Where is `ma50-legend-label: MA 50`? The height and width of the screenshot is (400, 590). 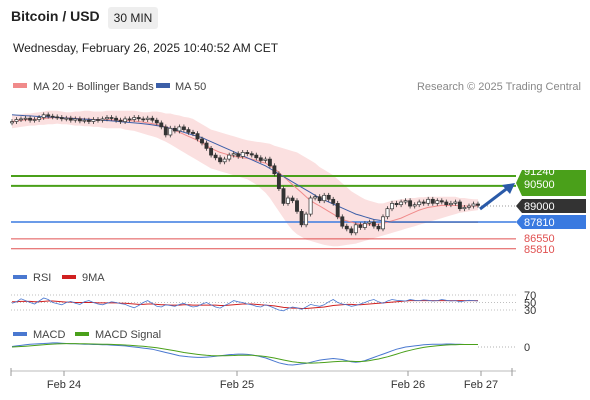
ma50-legend-label: MA 50 is located at coordinates (190, 87).